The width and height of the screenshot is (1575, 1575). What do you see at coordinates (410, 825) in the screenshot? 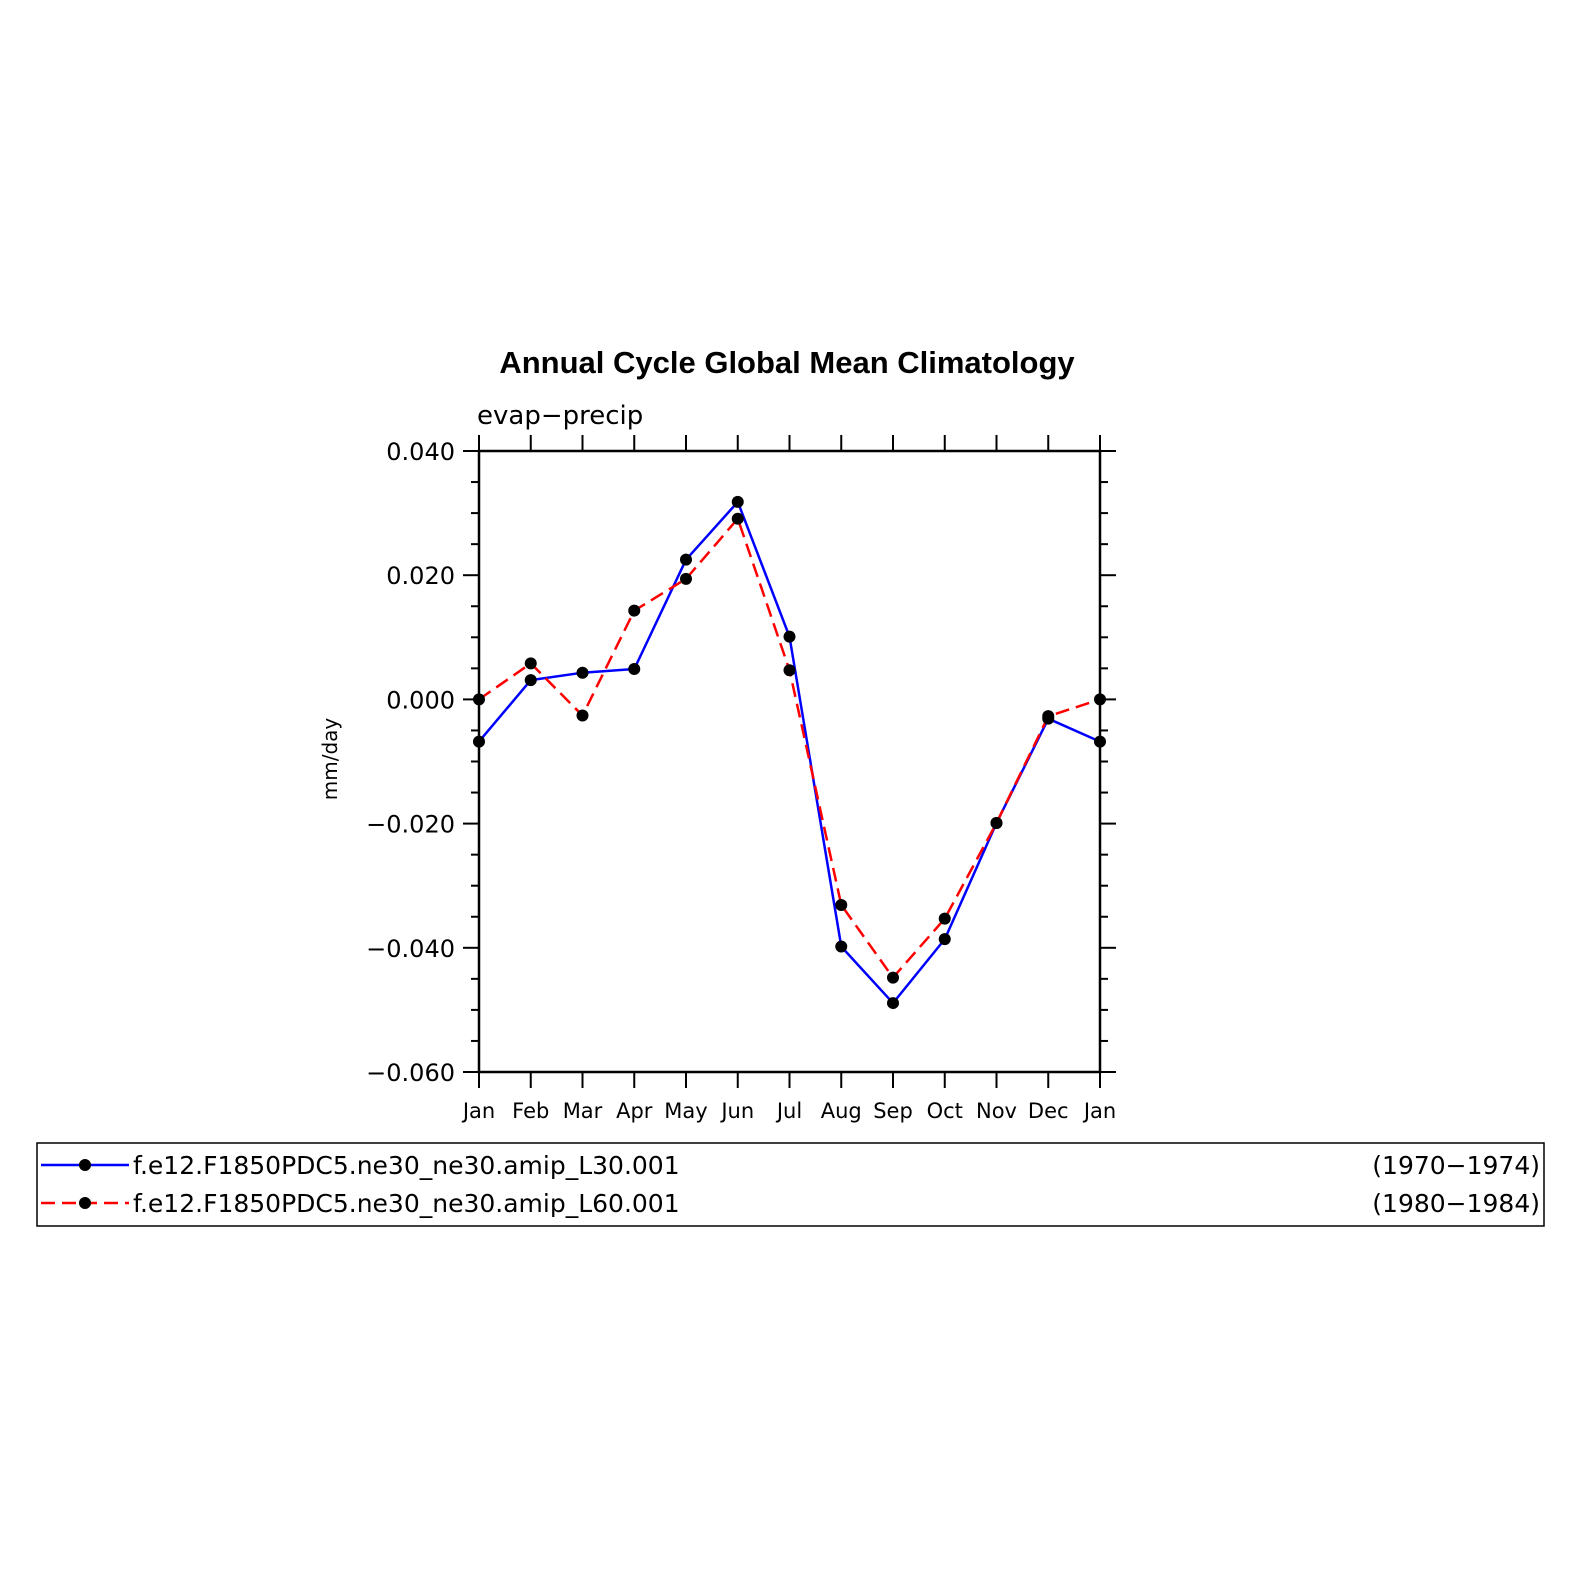
I see `y-tick-label: −0.020` at bounding box center [410, 825].